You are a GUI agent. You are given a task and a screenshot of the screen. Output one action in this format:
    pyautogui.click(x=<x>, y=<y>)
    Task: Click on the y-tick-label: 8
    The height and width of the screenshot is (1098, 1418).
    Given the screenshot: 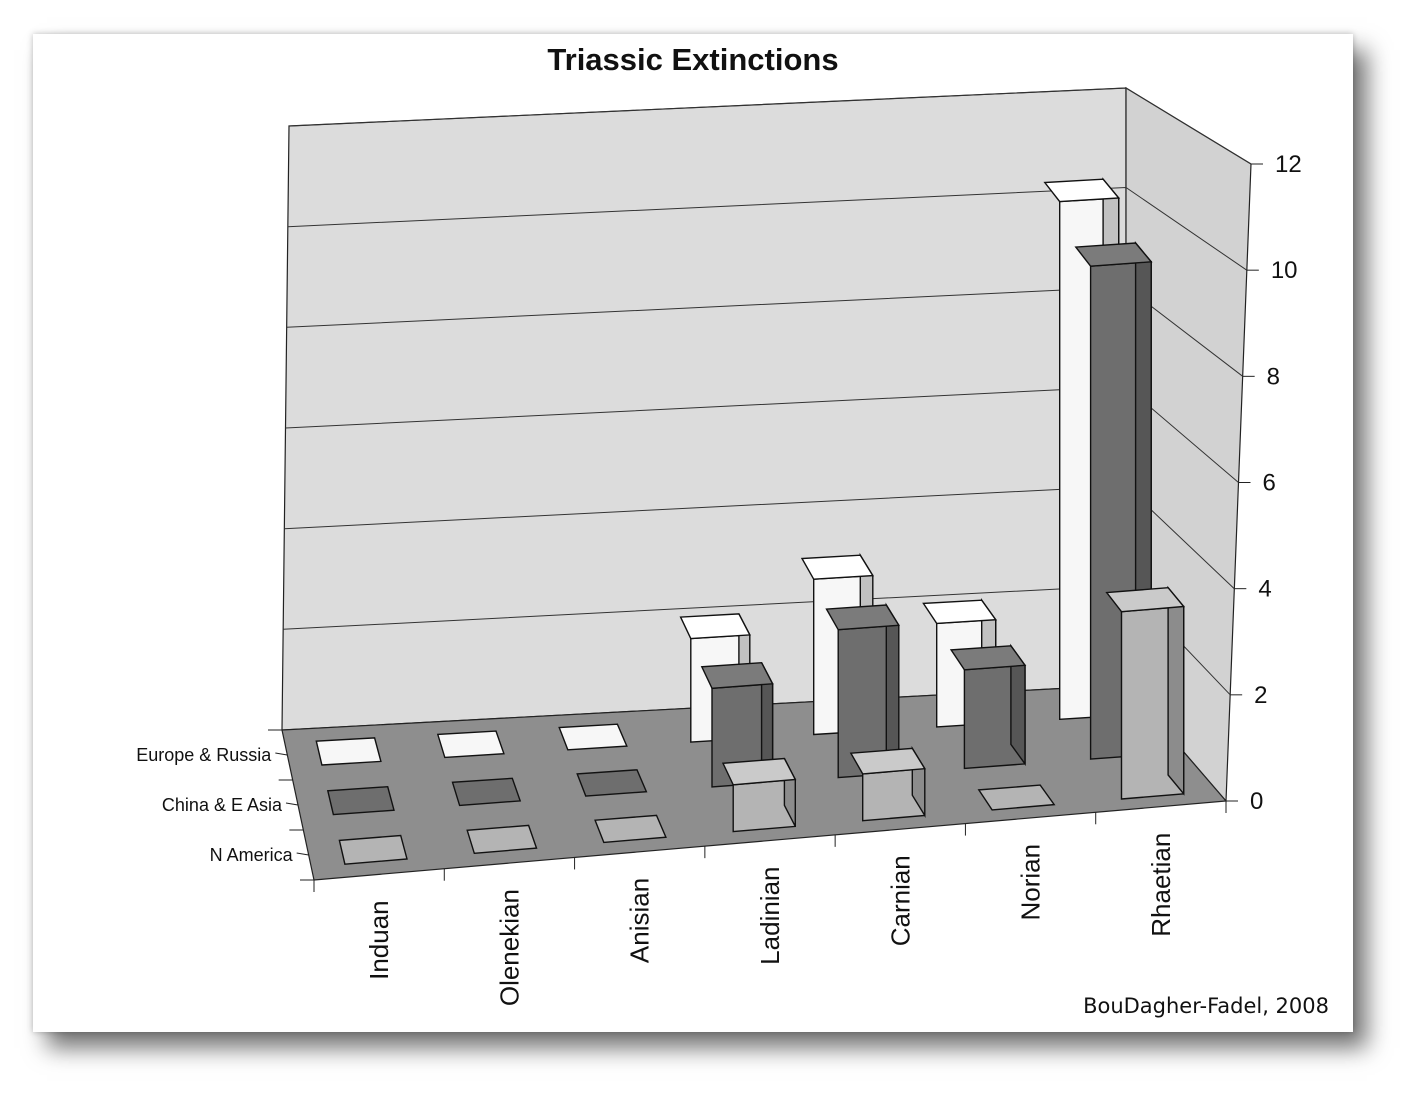 What is the action you would take?
    pyautogui.click(x=1273, y=376)
    